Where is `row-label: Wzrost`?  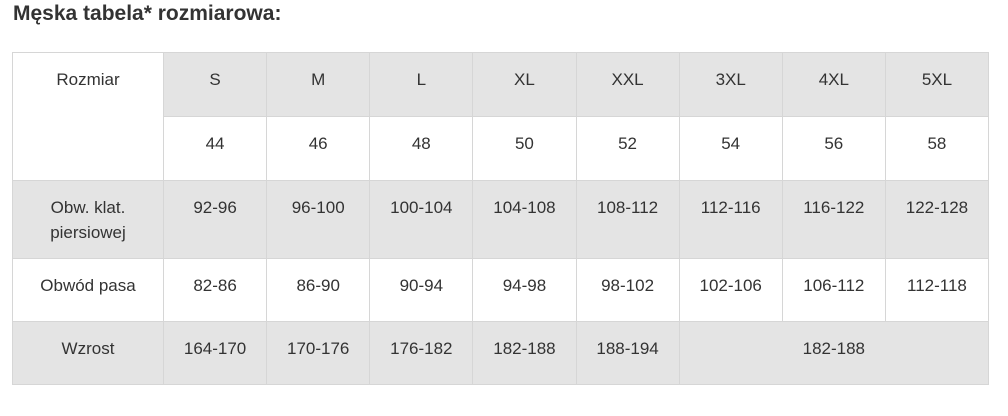
row-label: Wzrost is located at coordinates (88, 353).